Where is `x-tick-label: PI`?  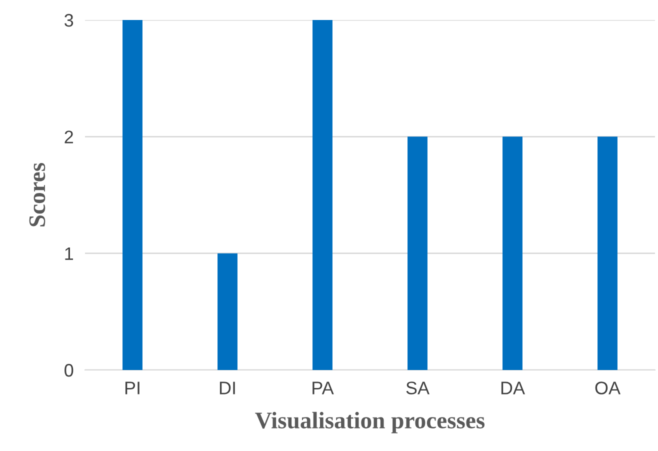
x-tick-label: PI is located at coordinates (132, 388).